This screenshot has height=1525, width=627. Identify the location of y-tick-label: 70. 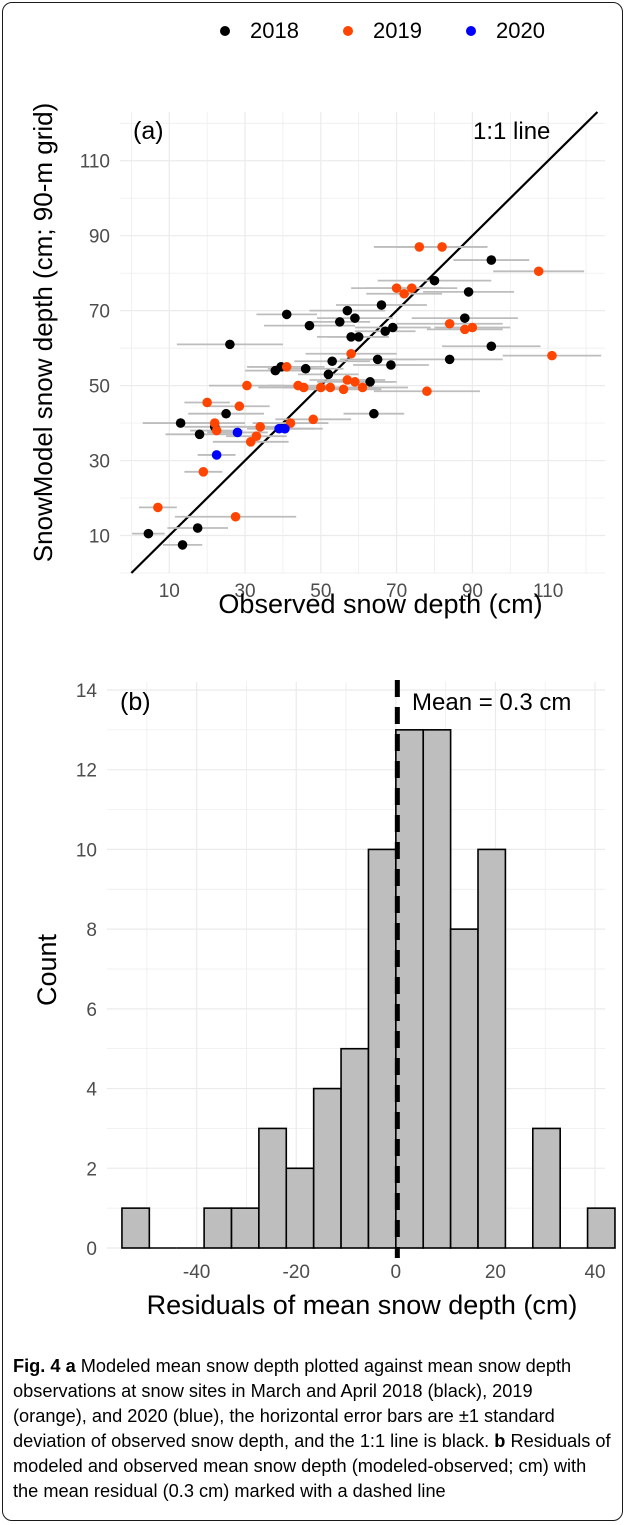
(99, 312).